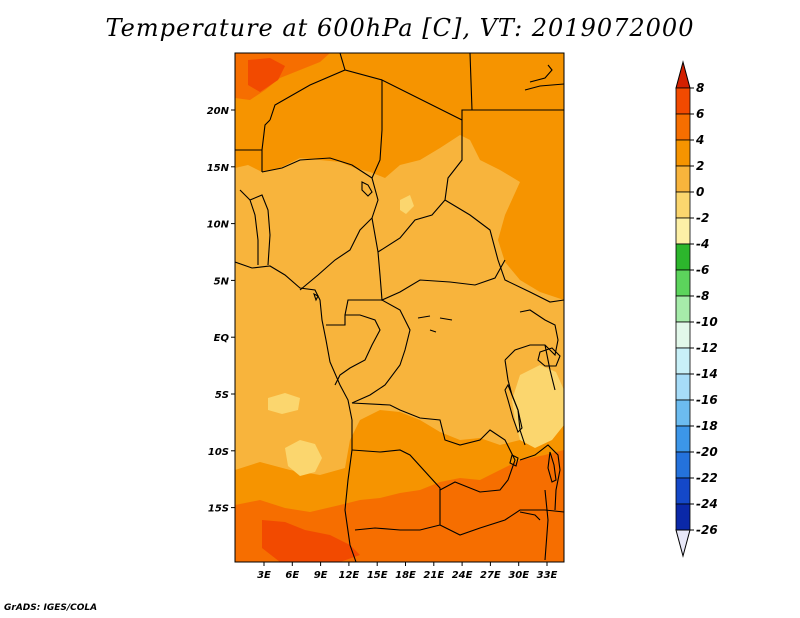  I want to click on lake-malawi, so click(552, 467).